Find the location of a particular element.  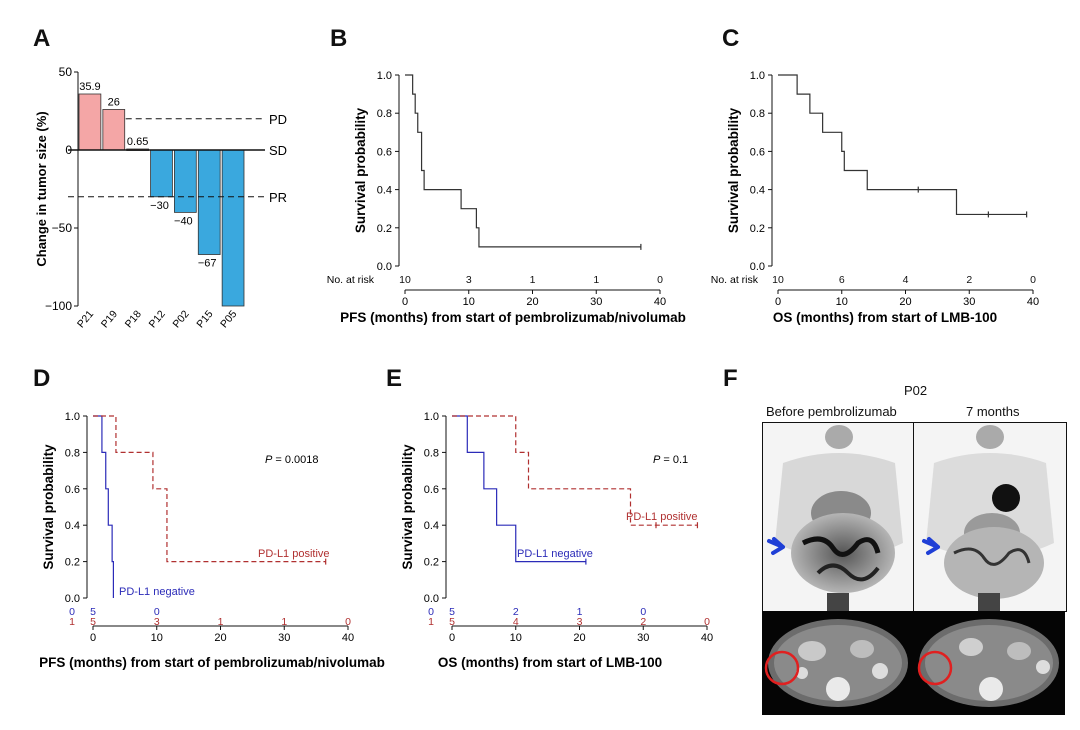

right-image-label: 7 months is located at coordinates (993, 411).